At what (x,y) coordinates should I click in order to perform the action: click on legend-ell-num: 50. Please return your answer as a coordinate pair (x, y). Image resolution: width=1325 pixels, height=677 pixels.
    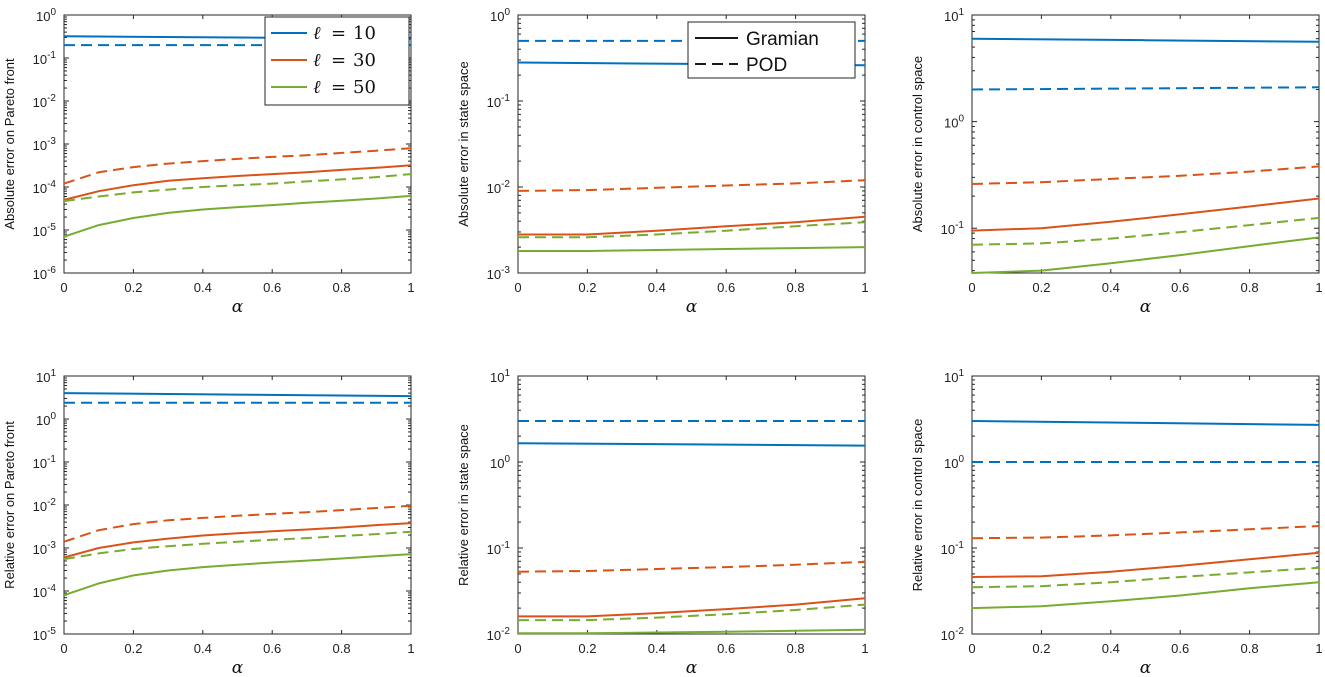
    Looking at the image, I should click on (364, 87).